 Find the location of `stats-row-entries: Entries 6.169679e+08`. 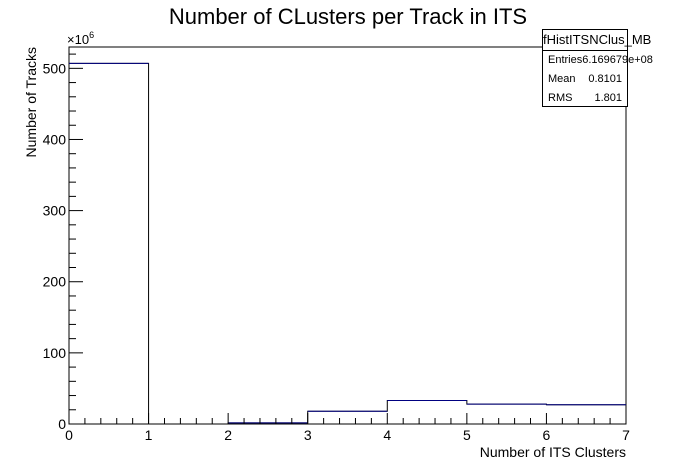

stats-row-entries: Entries 6.169679e+08 is located at coordinates (598, 60).